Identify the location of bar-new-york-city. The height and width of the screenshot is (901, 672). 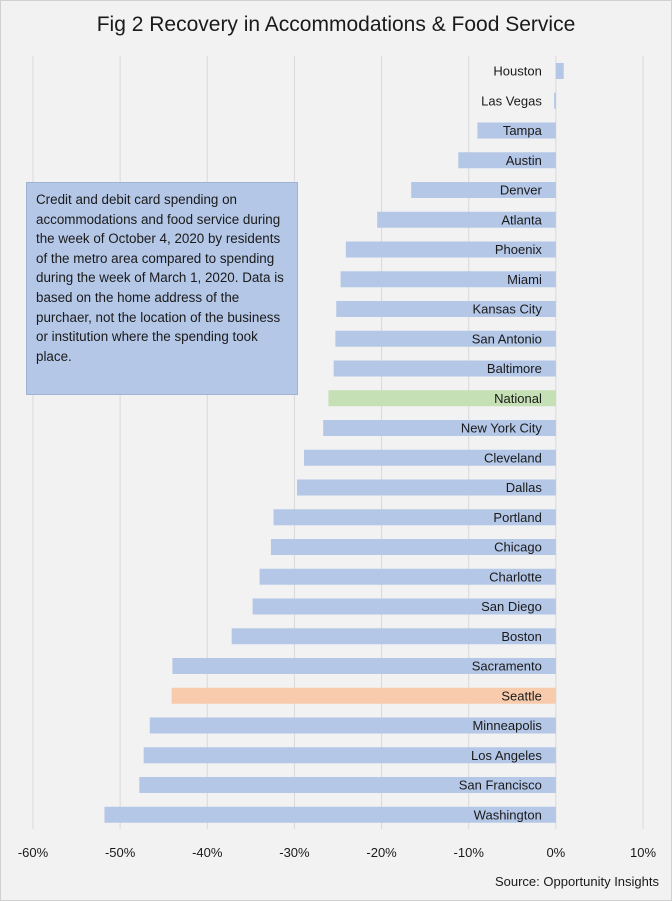
(439, 428).